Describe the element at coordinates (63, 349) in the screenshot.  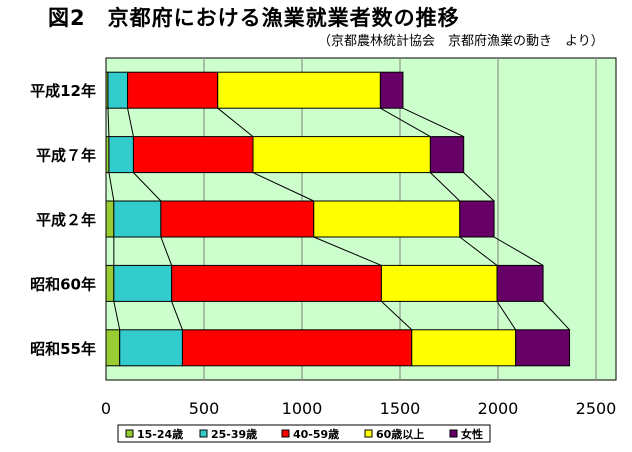
I see `category-label: 昭和55年` at that location.